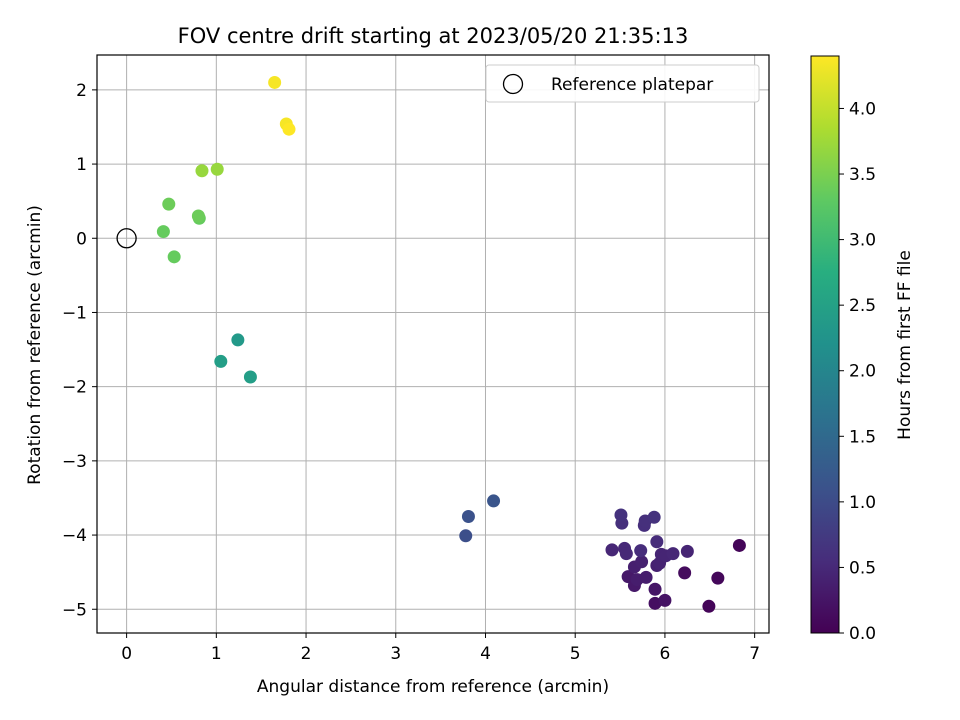 This screenshot has height=720, width=960. Describe the element at coordinates (862, 109) in the screenshot. I see `colorbar-tick-label: 4.0` at that location.